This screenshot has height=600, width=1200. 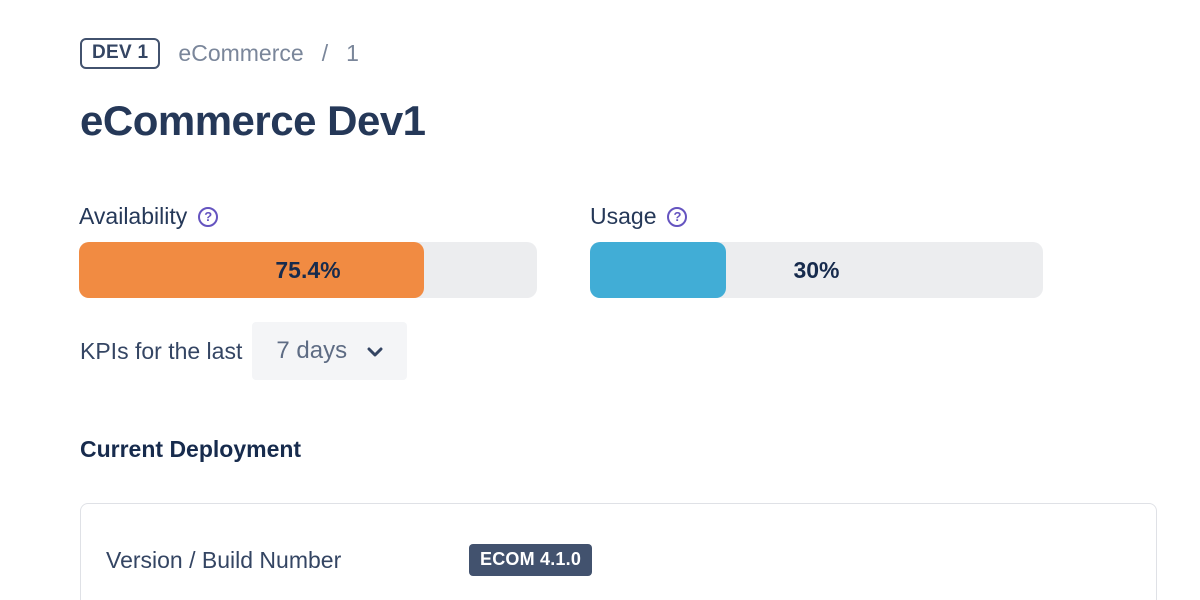 I want to click on usage-help-icon: ?, so click(x=677, y=216).